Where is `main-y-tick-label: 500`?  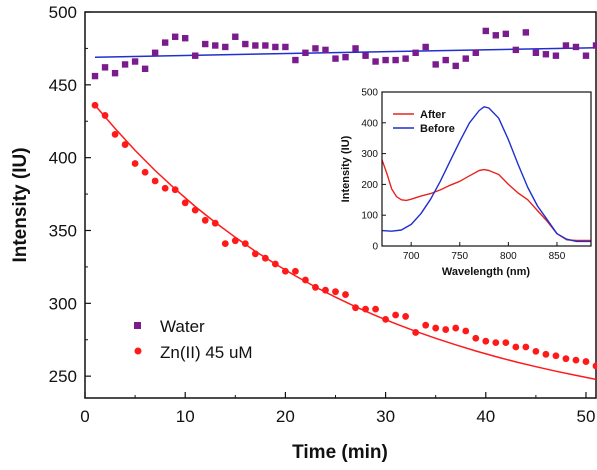
main-y-tick-label: 500 is located at coordinates (63, 12).